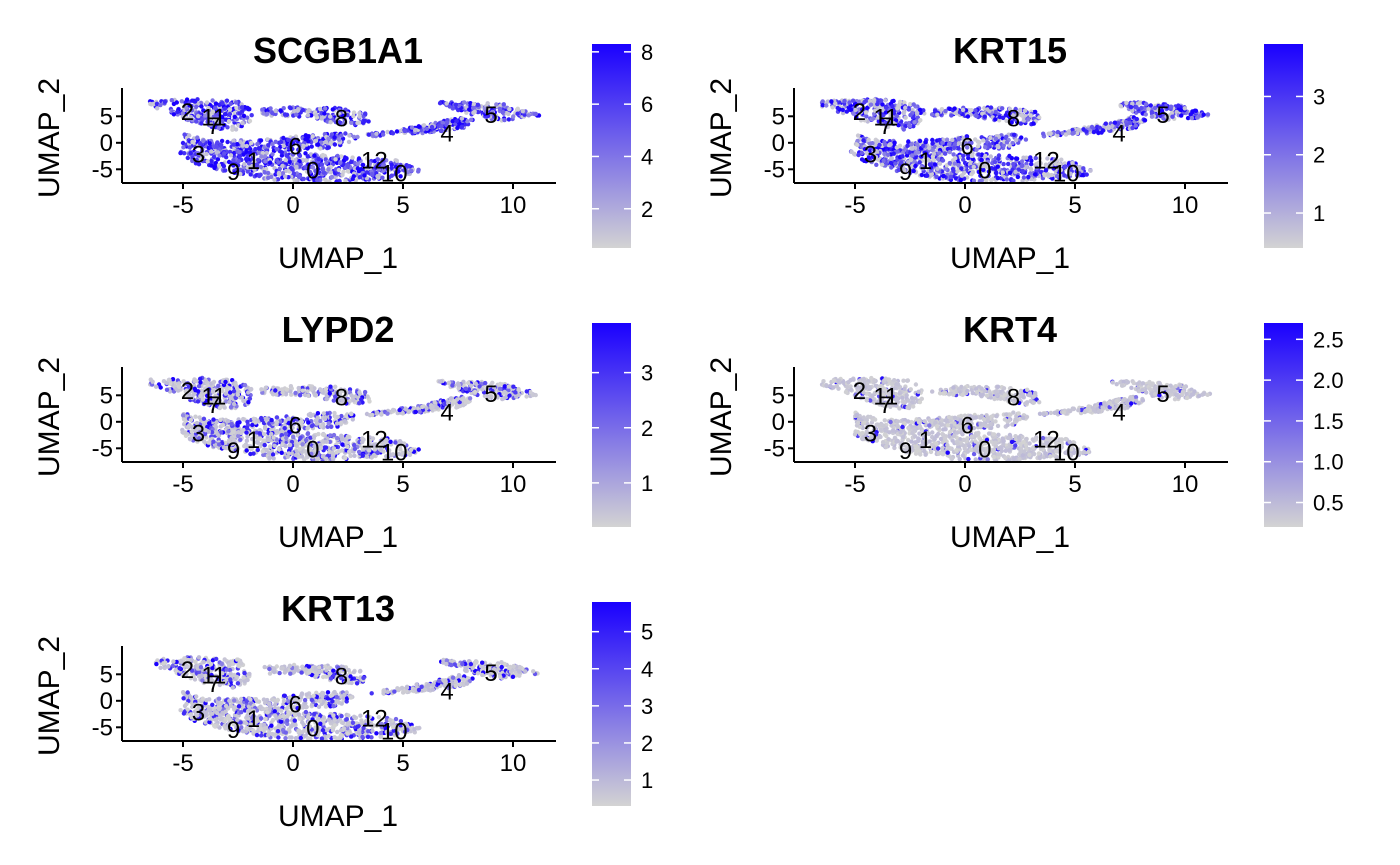  I want to click on x-tick-label: 5, so click(402, 484).